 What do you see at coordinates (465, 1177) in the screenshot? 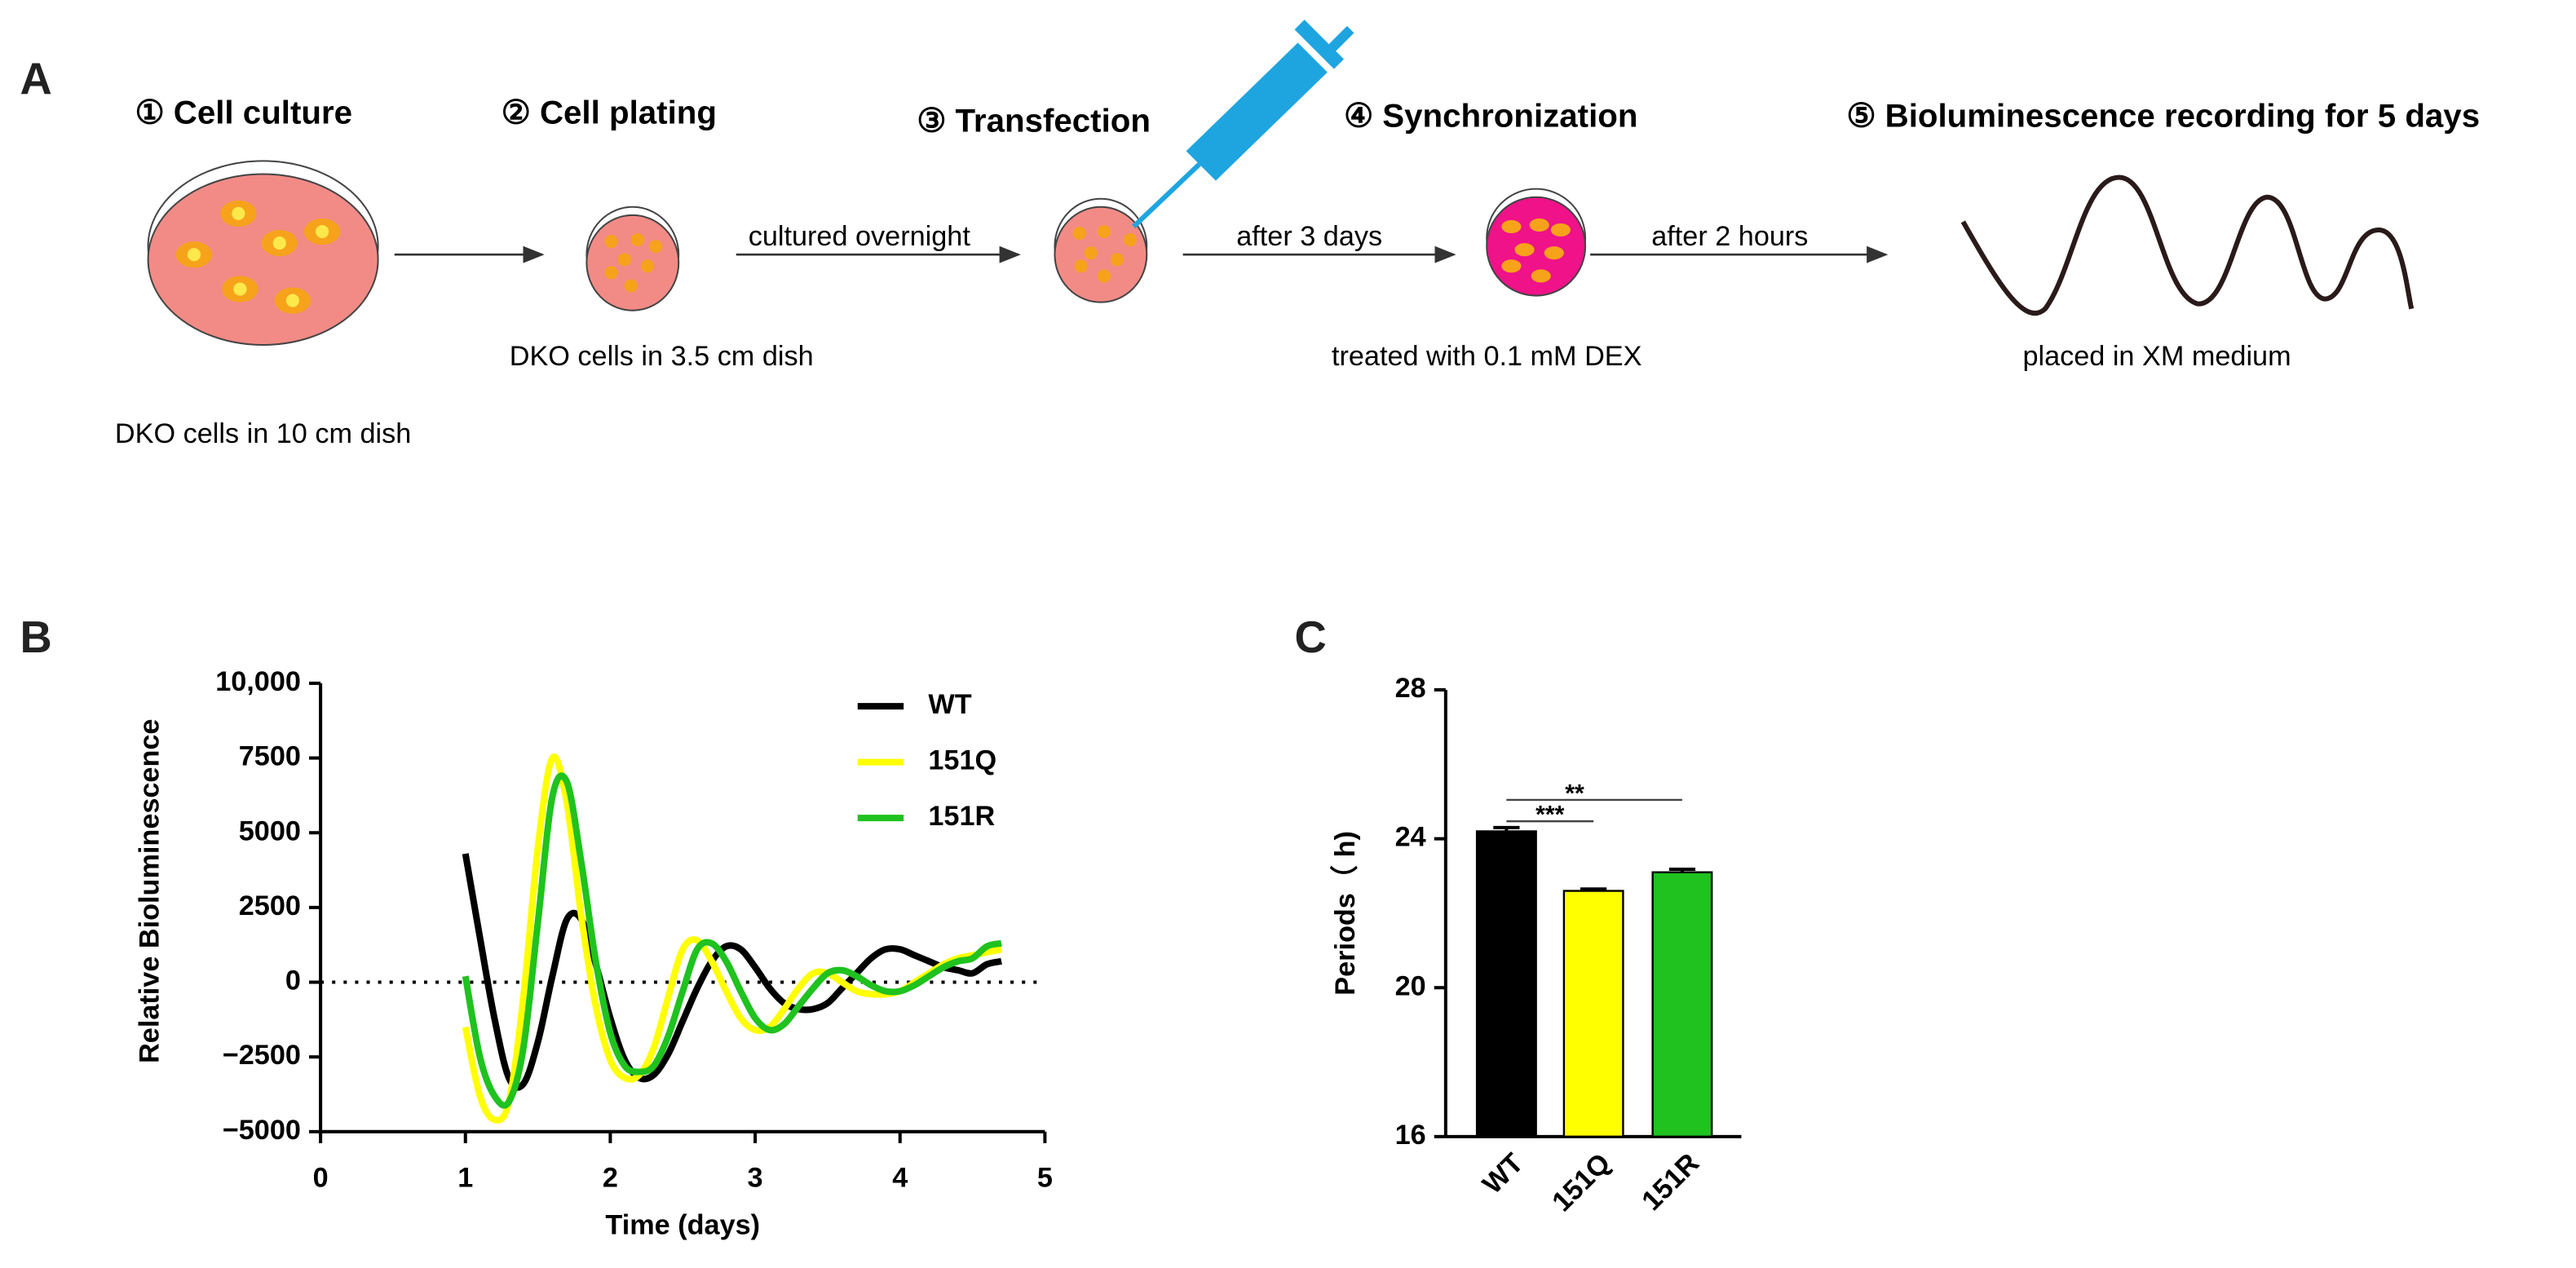
I see `x-tick-label: 1` at bounding box center [465, 1177].